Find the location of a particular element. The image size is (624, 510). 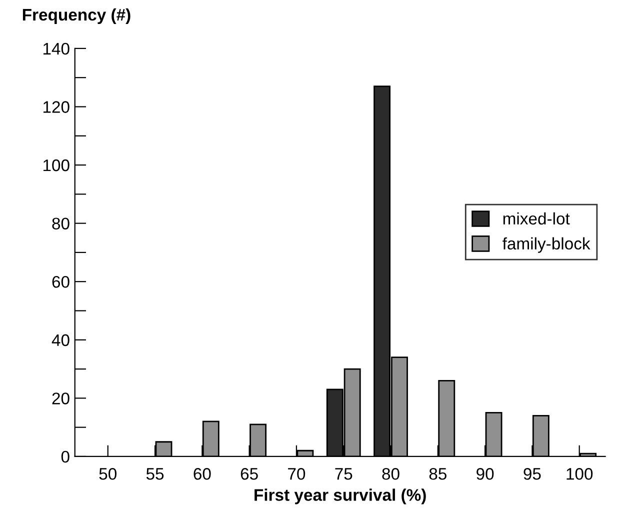

x-tick-label: 90 is located at coordinates (485, 474).